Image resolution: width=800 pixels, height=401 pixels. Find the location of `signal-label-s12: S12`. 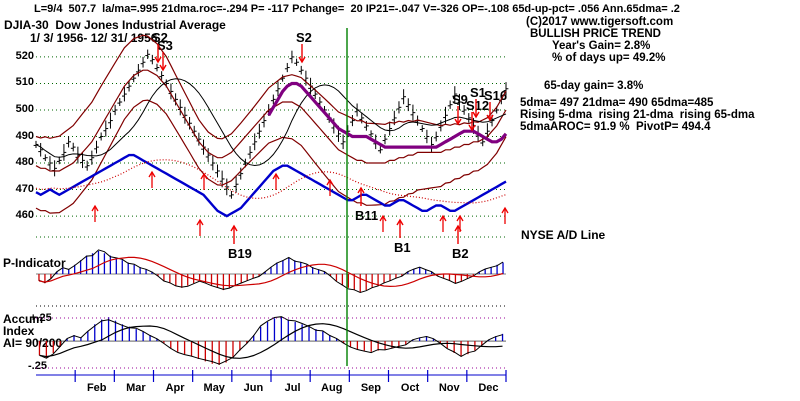

signal-label-s12: S12 is located at coordinates (478, 105).